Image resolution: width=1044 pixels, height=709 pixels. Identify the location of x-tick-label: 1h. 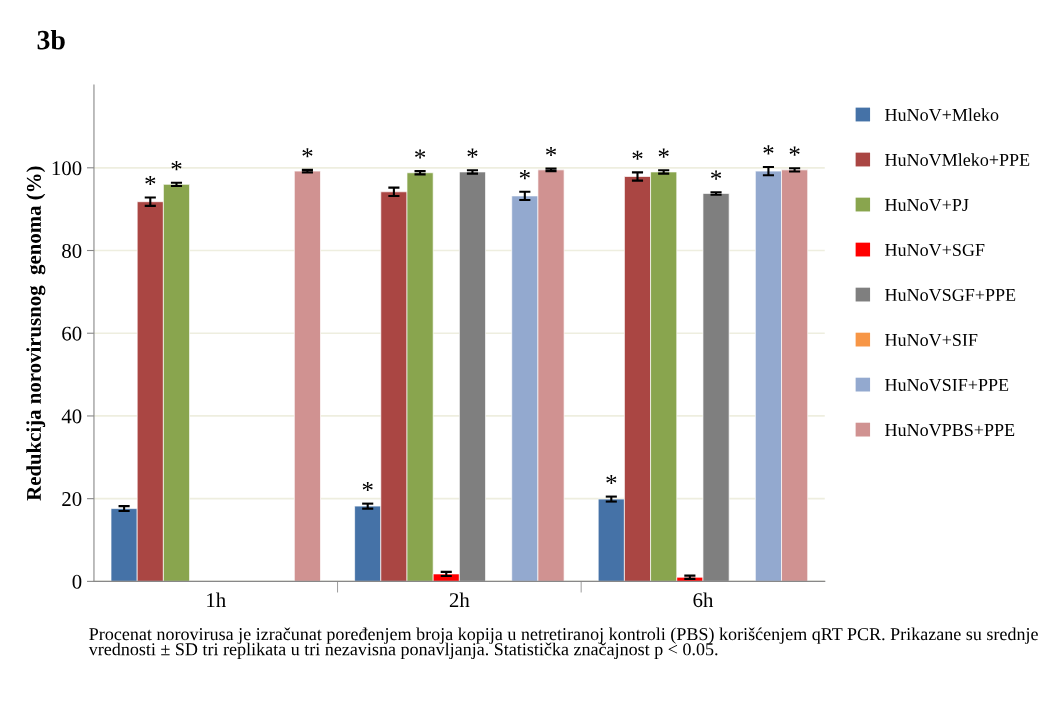
(216, 599).